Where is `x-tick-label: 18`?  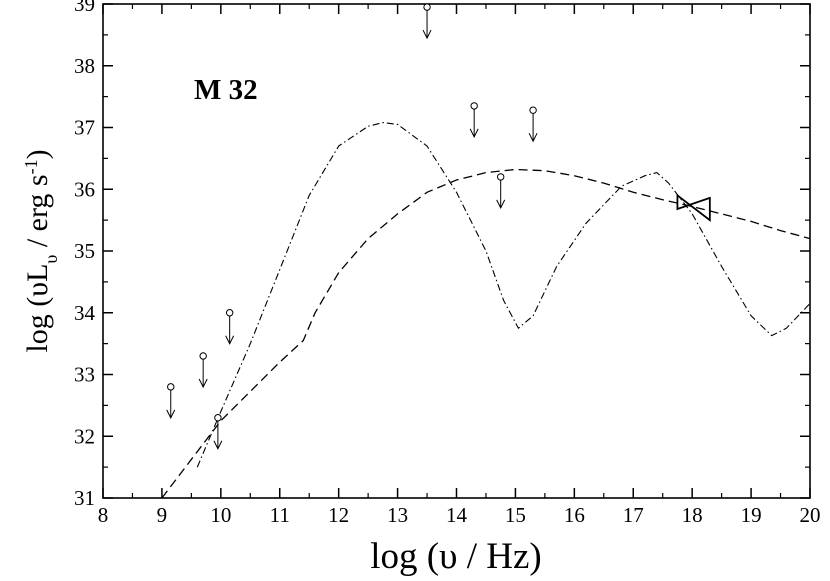
x-tick-label: 18 is located at coordinates (692, 515).